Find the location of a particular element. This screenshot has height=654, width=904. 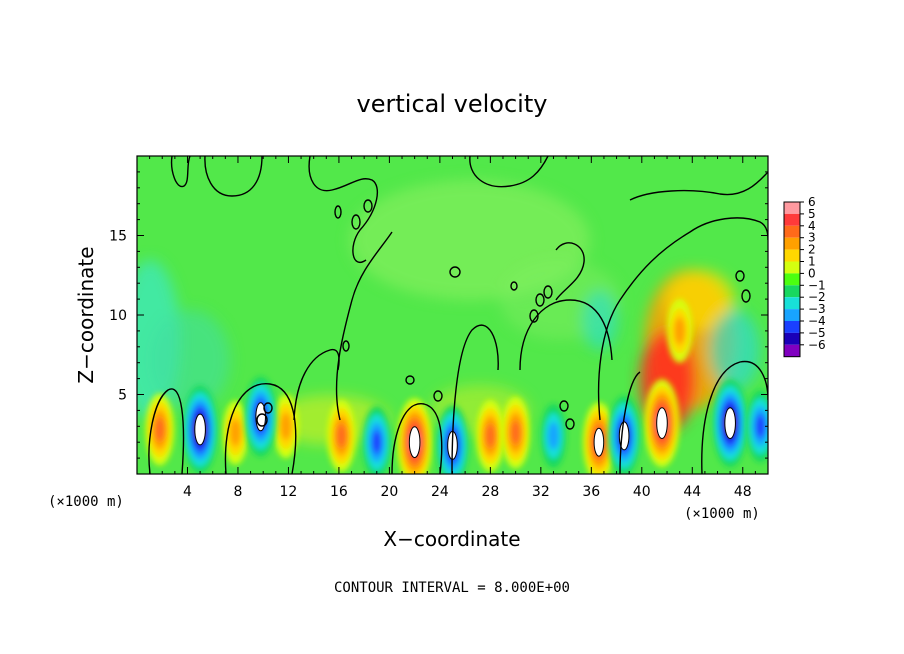

y-axis-label: Z−coordinate is located at coordinates (86, 314).